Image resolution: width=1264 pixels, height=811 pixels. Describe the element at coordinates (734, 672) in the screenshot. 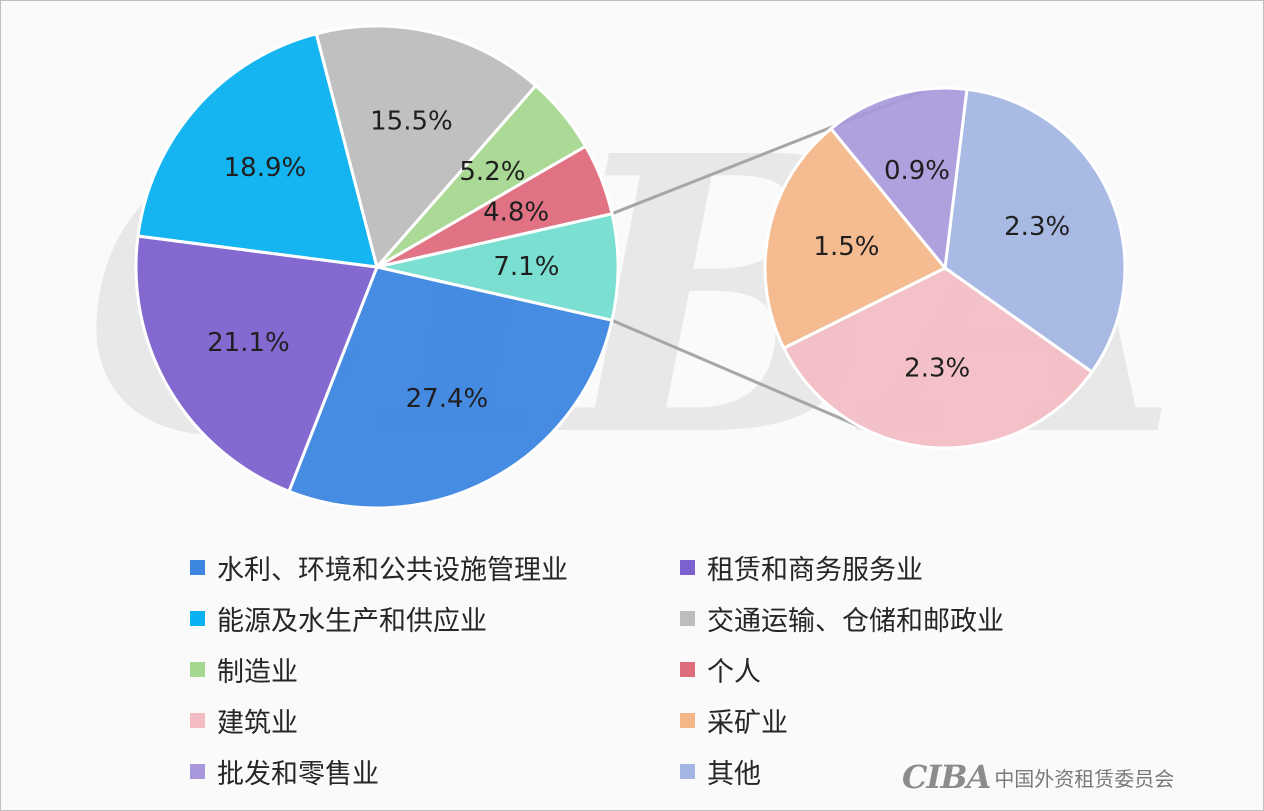

I see `legend-label: 个人` at that location.